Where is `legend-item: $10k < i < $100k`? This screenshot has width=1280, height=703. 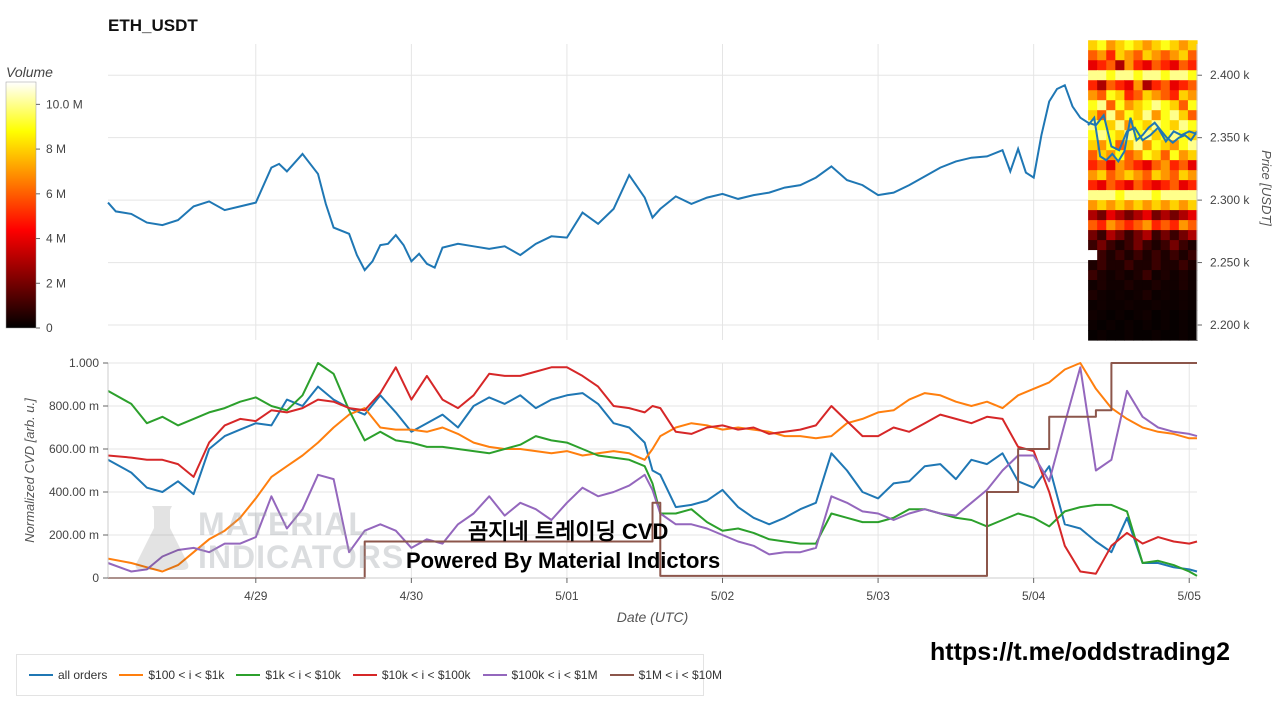 legend-item: $10k < i < $100k is located at coordinates (411, 675).